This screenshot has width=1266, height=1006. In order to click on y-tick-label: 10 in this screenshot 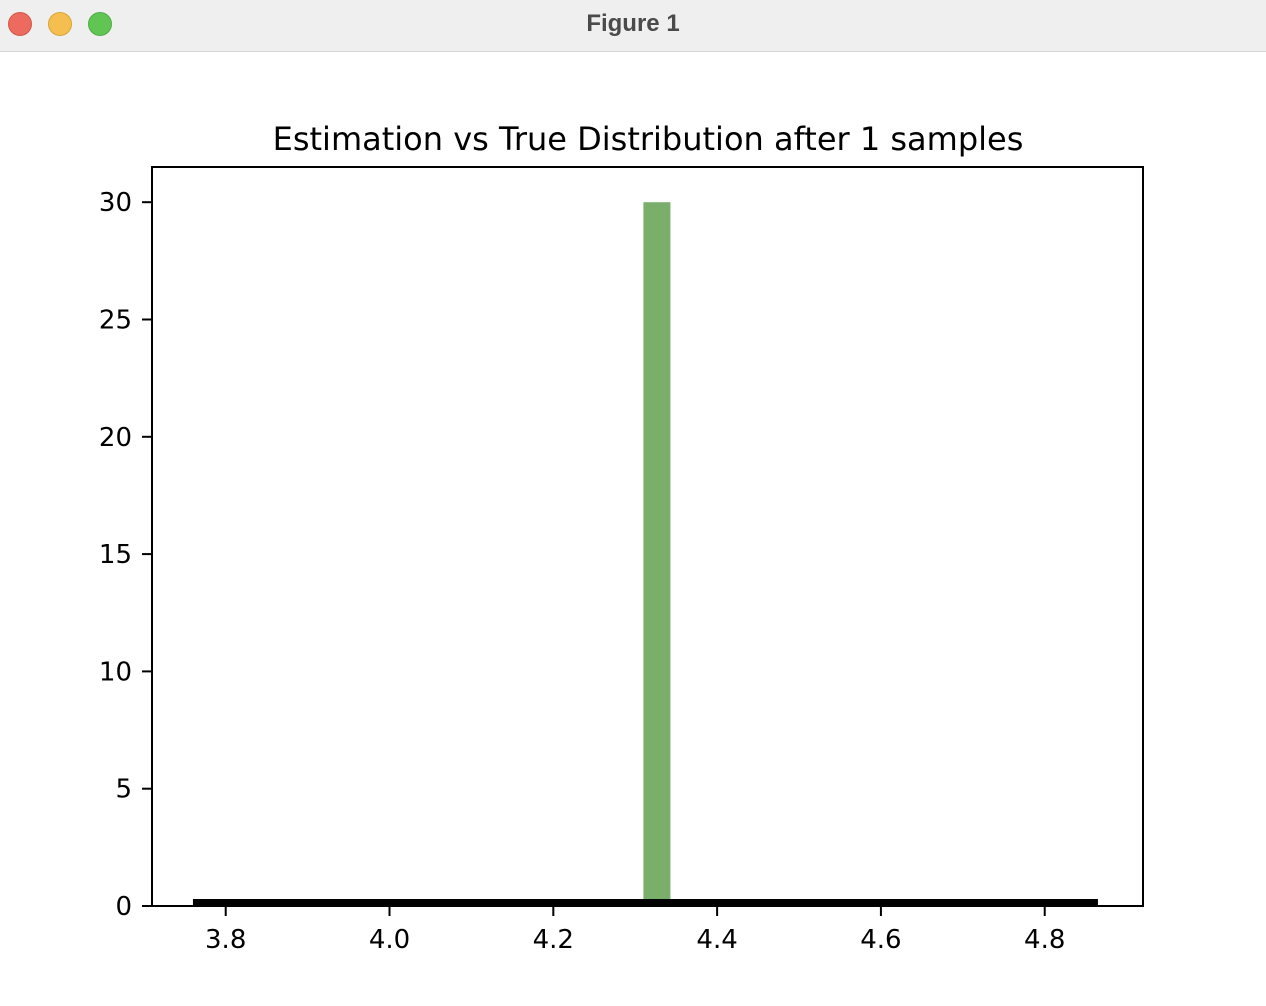, I will do `click(115, 672)`.